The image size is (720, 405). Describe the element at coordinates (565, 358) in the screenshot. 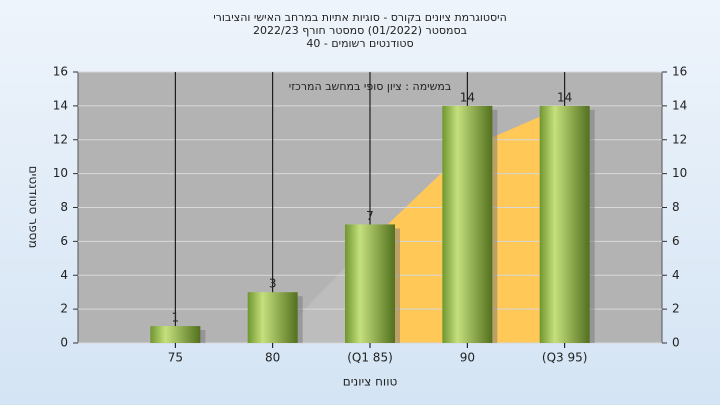

I see `x-tick-label: (Q3 95)` at that location.